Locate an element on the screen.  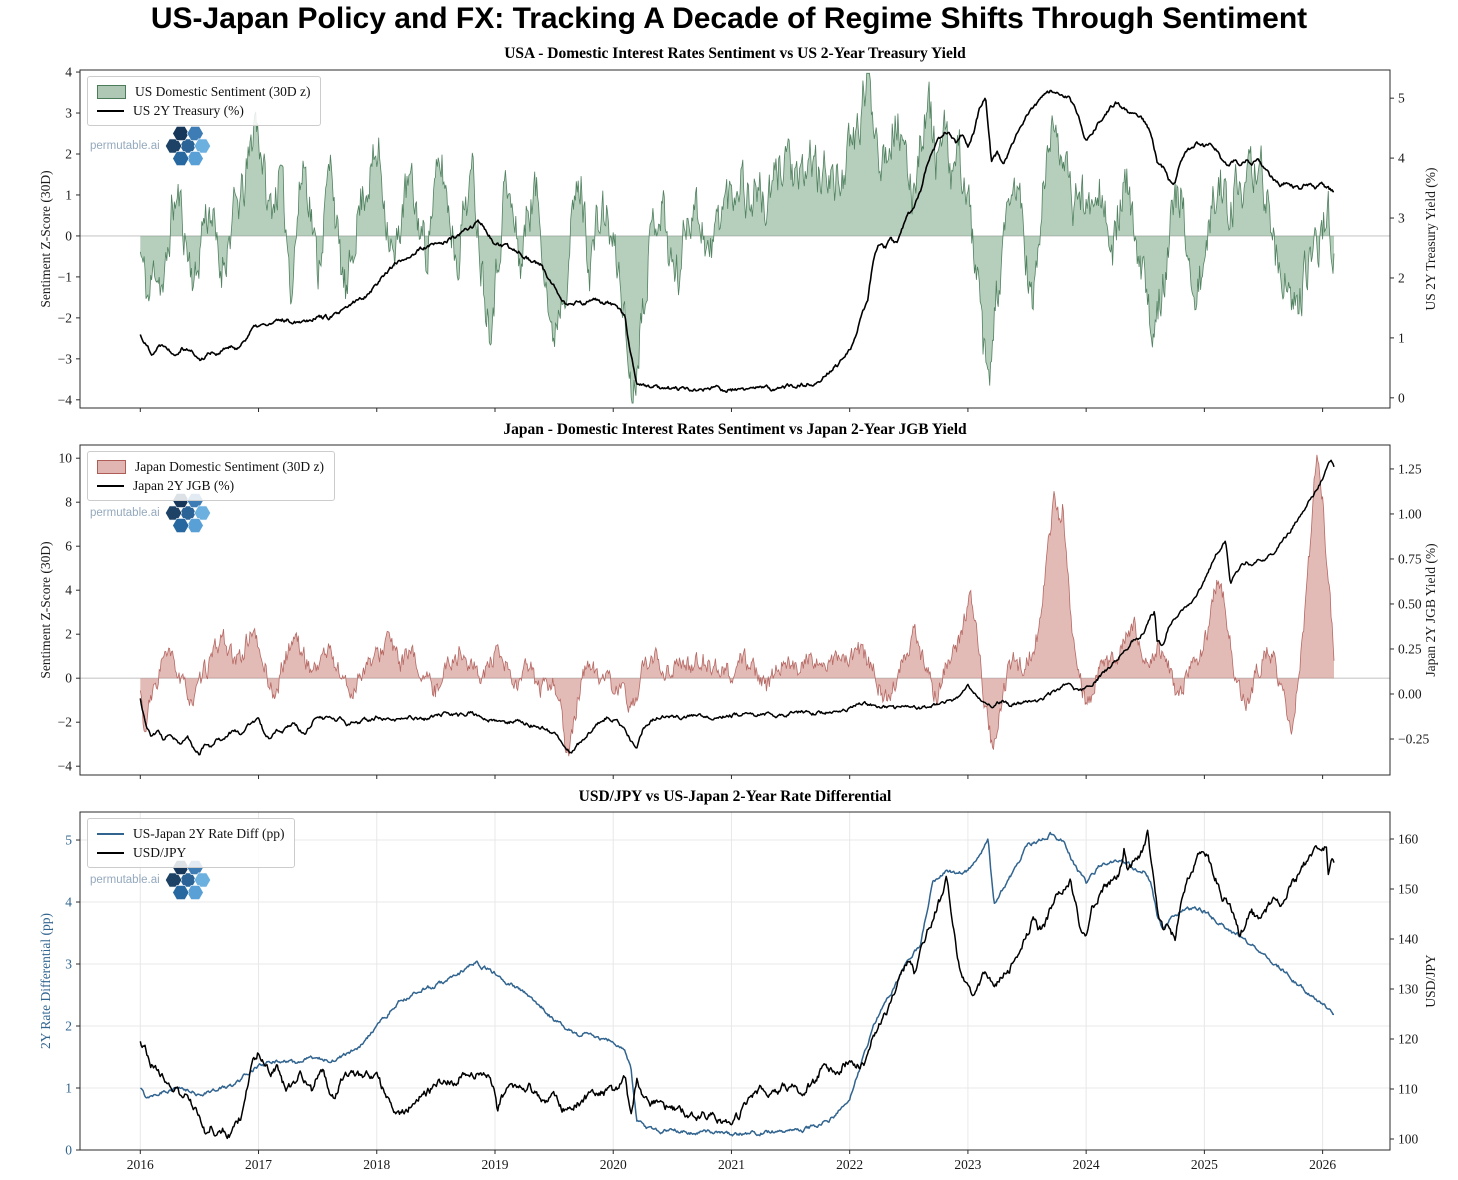
legend-label: US Domestic Sentiment (30D z) is located at coordinates (223, 91).